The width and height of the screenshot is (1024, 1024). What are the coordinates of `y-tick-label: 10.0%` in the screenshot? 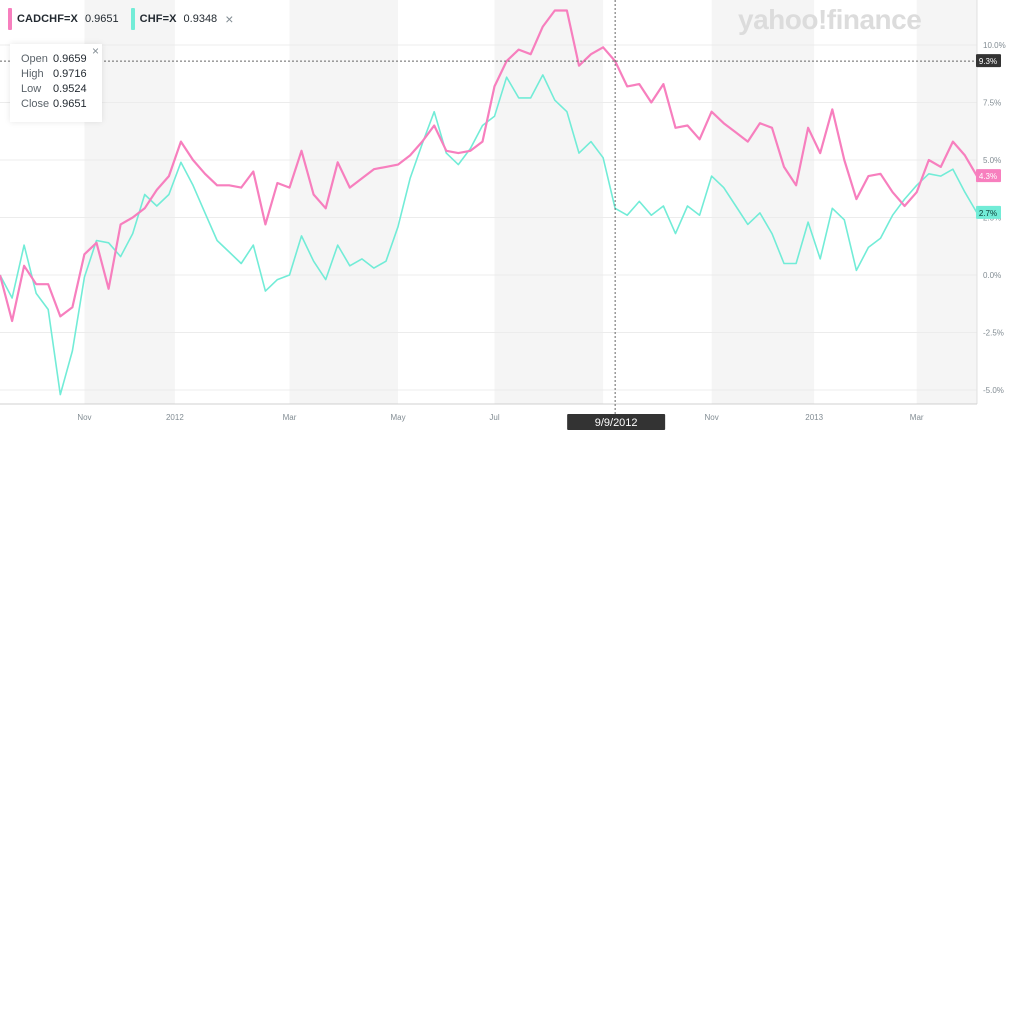 It's located at (994, 45).